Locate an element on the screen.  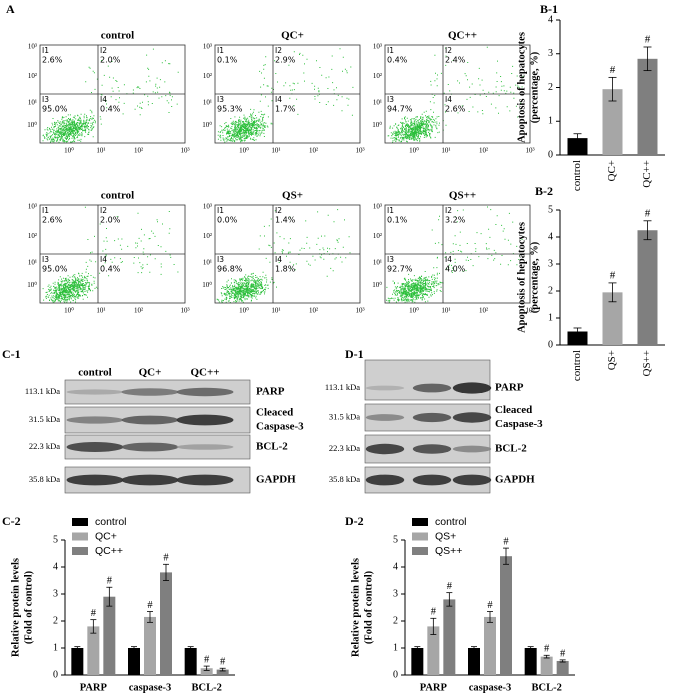
y-tick-label: 1 is located at coordinates (55, 647).